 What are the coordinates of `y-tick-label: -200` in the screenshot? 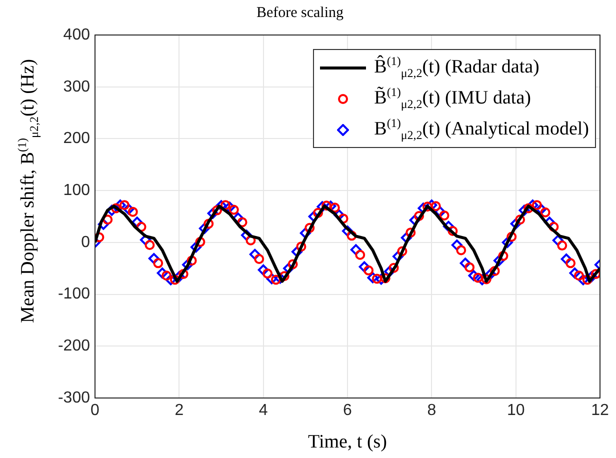 It's located at (74, 346).